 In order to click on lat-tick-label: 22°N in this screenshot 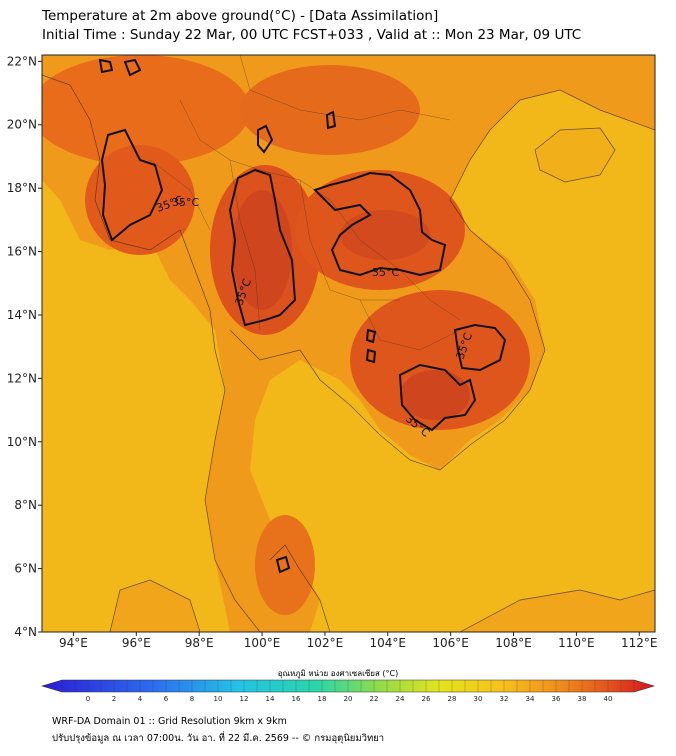, I will do `click(22, 61)`.